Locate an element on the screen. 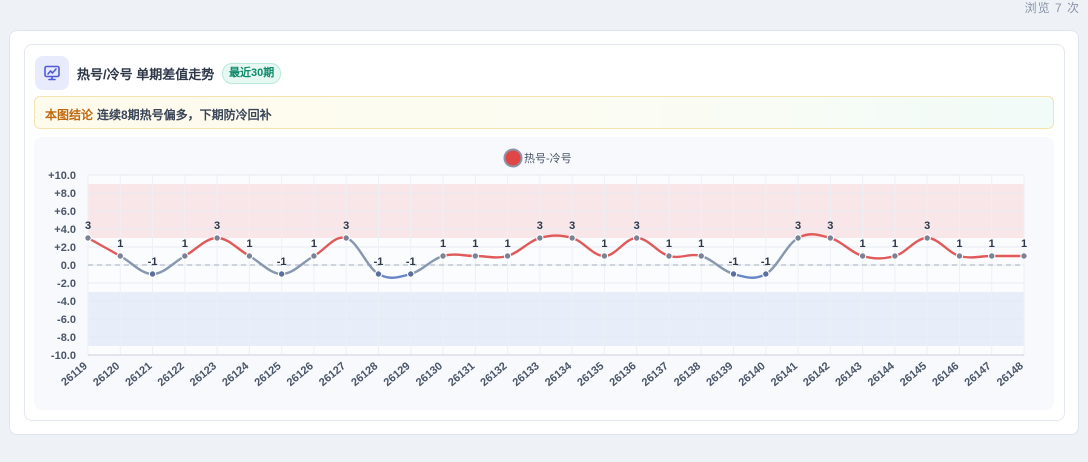 This screenshot has height=462, width=1088. legend-marker is located at coordinates (513, 158).